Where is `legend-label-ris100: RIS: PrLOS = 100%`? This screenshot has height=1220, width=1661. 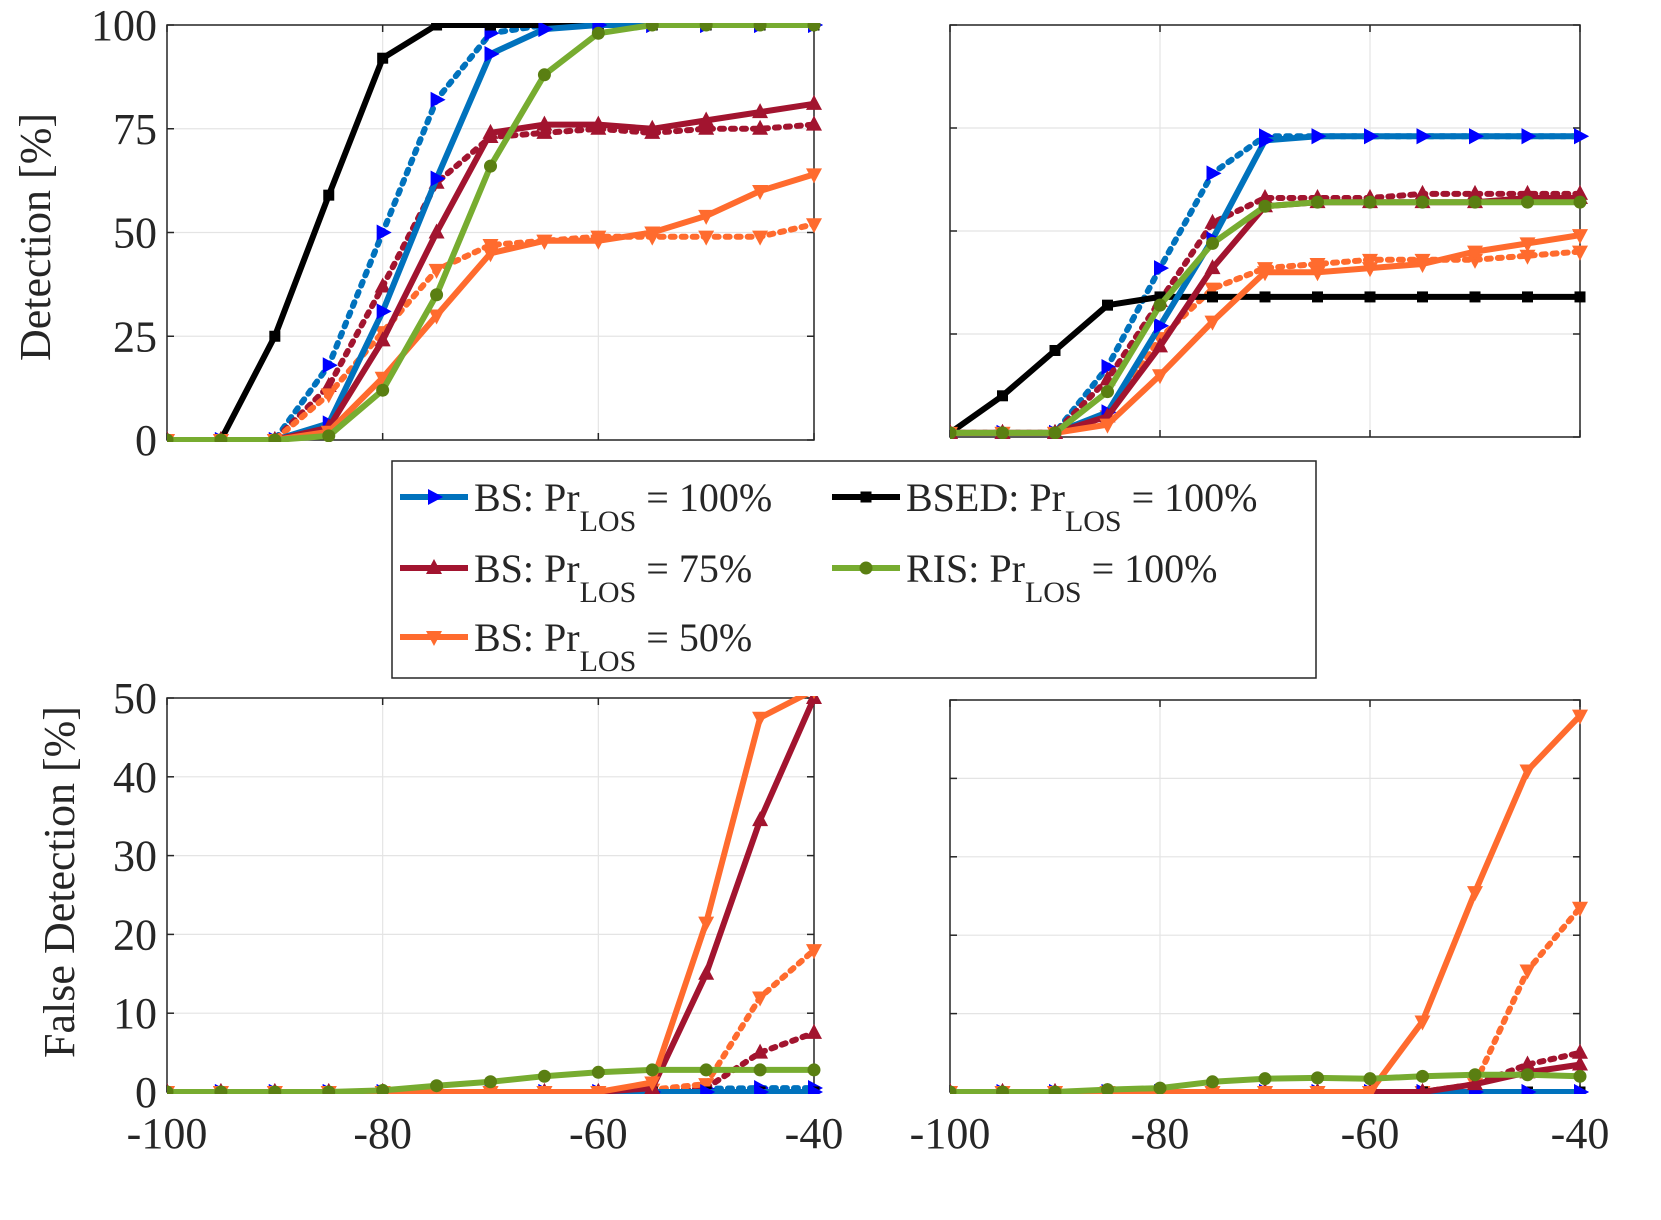 legend-label-ris100: RIS: PrLOS = 100% is located at coordinates (1062, 577).